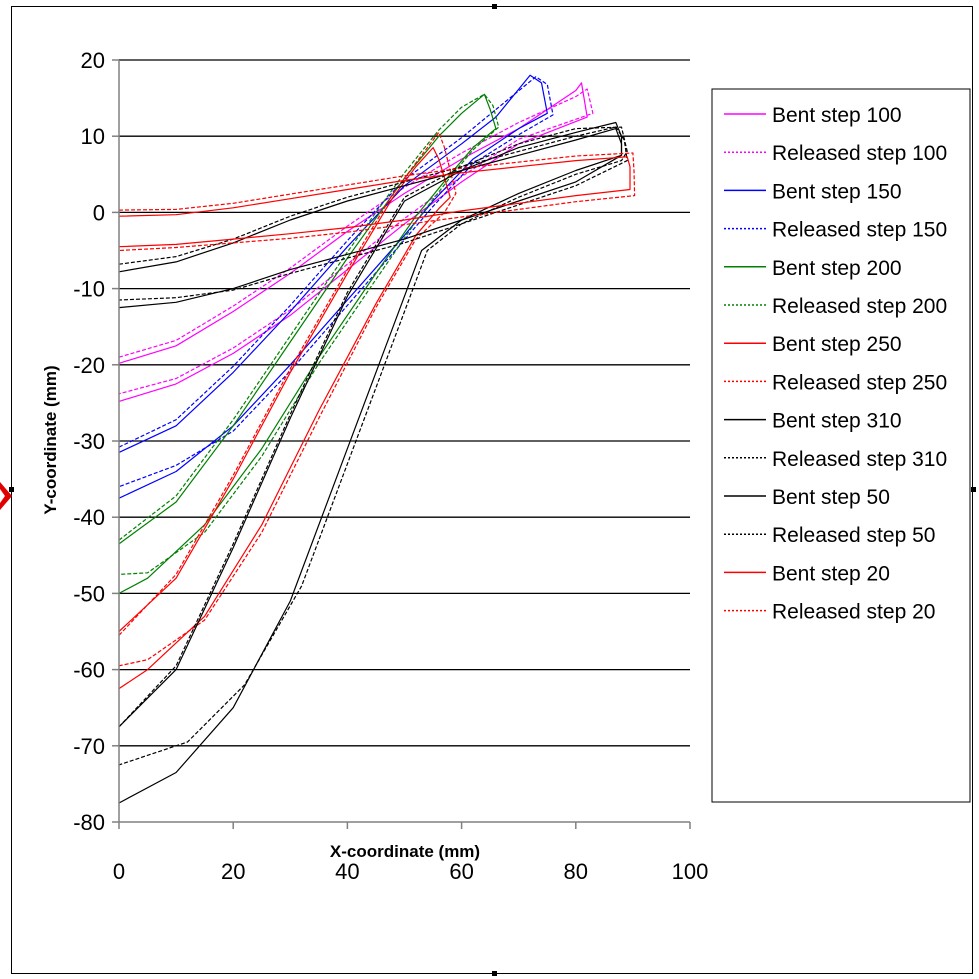 This screenshot has width=979, height=979. I want to click on legend-label: Released step 250, so click(859, 382).